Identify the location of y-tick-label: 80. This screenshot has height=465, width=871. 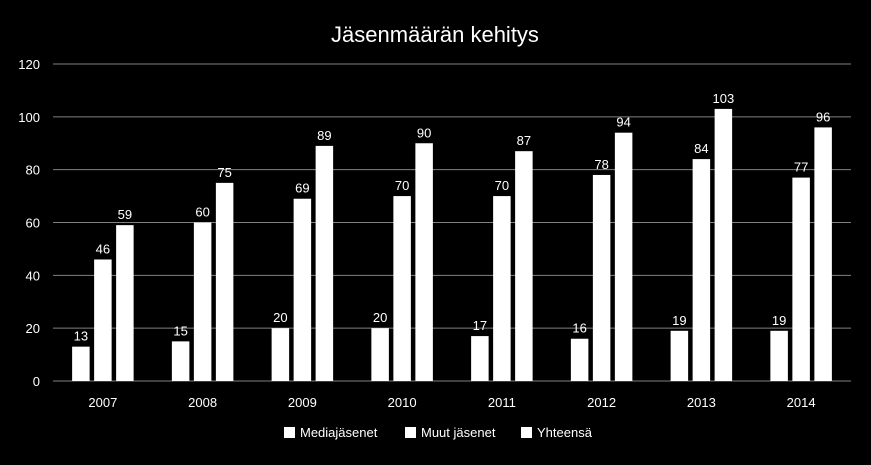
(33, 170).